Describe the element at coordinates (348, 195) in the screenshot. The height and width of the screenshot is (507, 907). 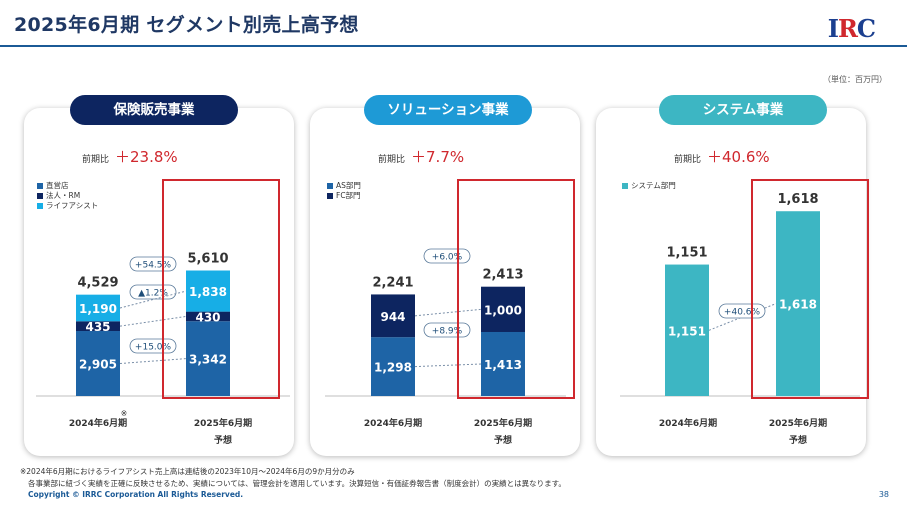
I see `legend-label: FC部門` at that location.